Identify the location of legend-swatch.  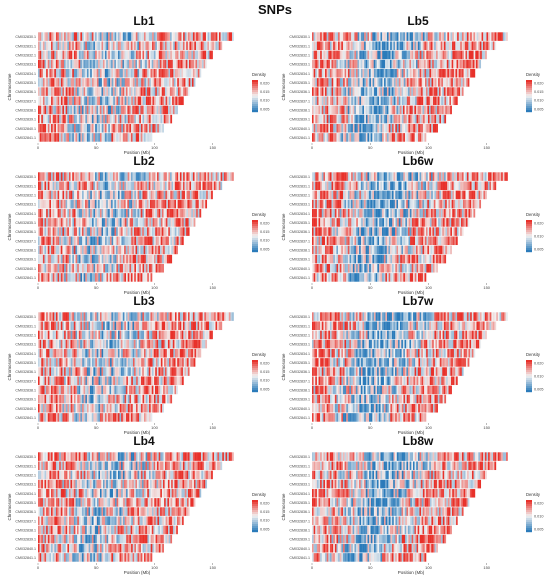
(529, 239).